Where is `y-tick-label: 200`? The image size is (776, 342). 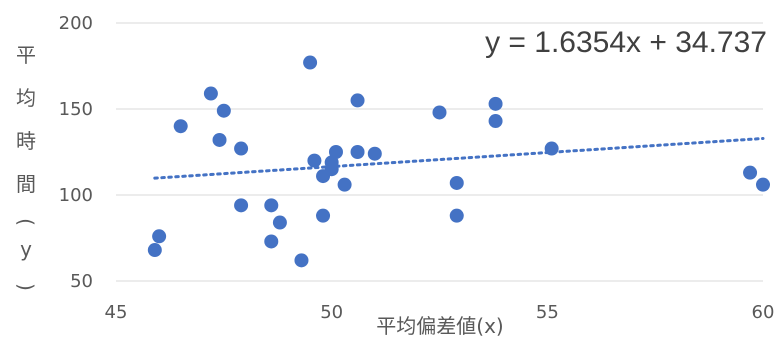
y-tick-label: 200 is located at coordinates (76, 23).